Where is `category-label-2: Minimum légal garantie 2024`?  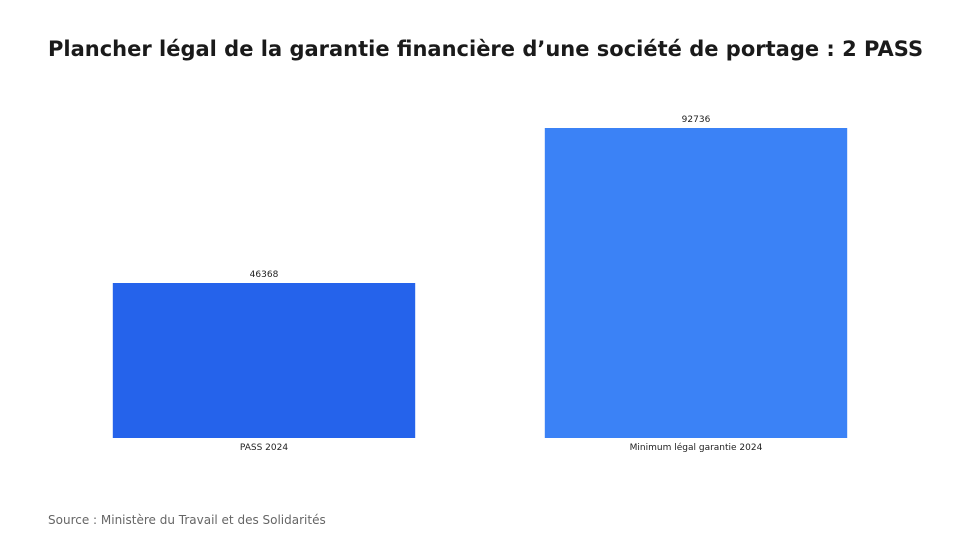 category-label-2: Minimum légal garantie 2024 is located at coordinates (696, 447).